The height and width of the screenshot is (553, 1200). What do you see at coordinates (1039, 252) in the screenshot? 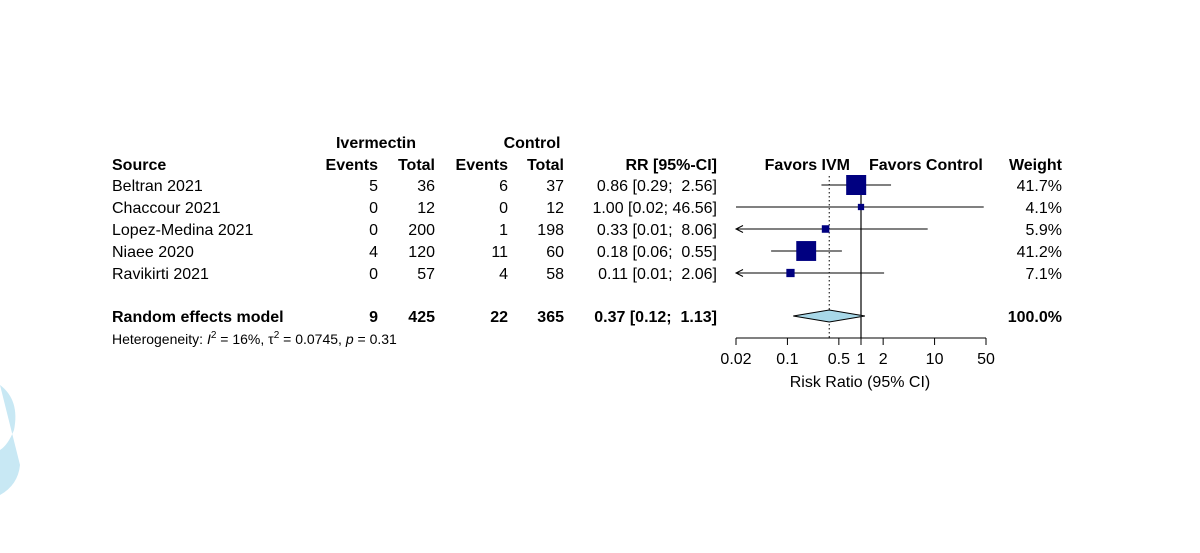
I see `study-weight: 41.2%` at bounding box center [1039, 252].